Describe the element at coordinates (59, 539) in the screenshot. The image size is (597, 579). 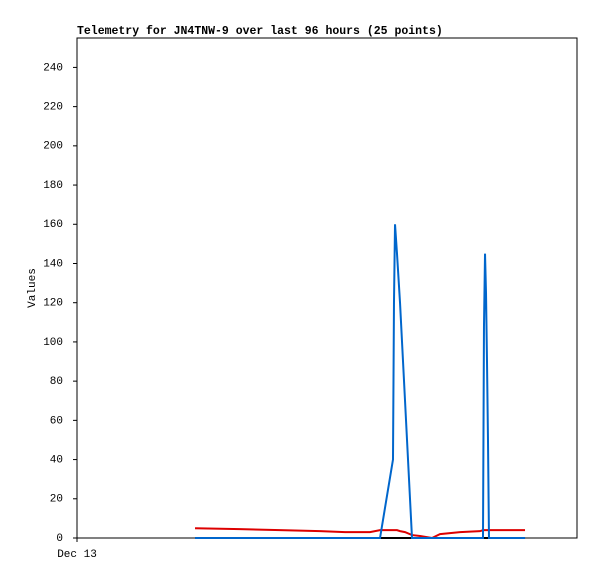
I see `y-tick-label: 0` at that location.